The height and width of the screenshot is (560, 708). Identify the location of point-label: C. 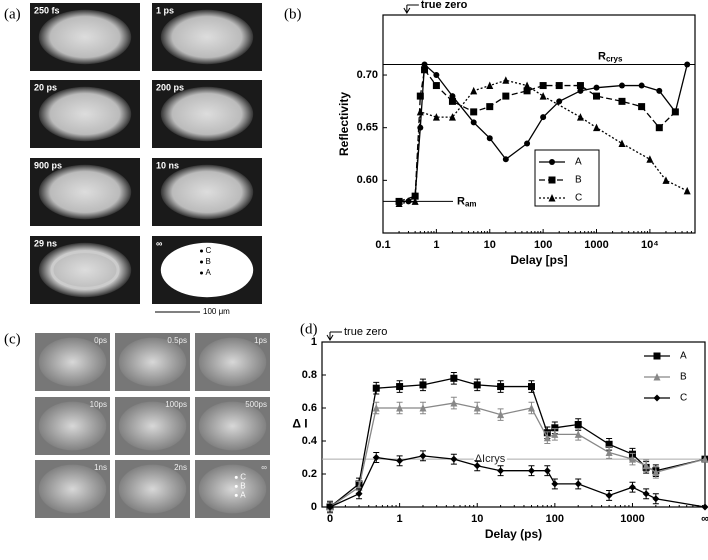
(243, 477).